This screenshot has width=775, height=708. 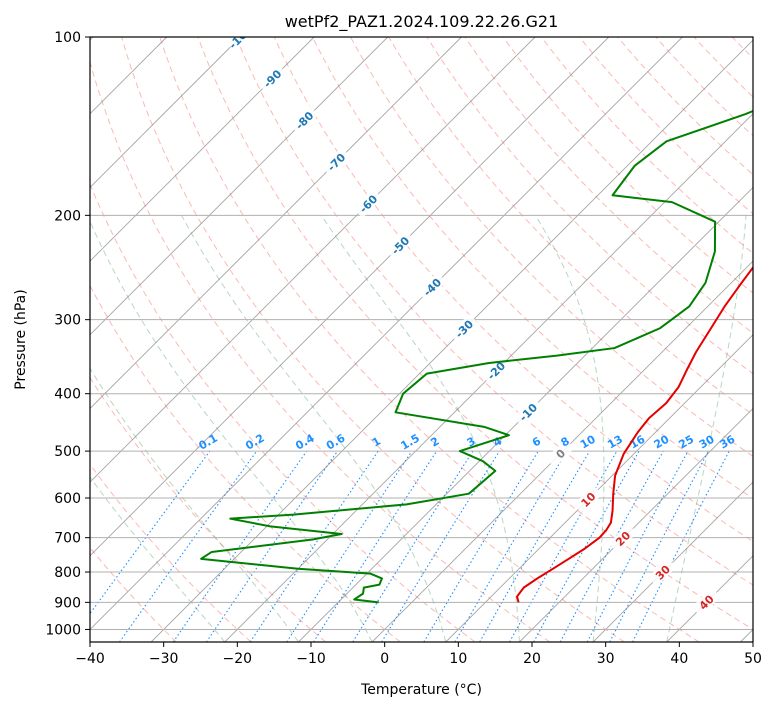 What do you see at coordinates (21, 339) in the screenshot?
I see `y-axis-title: Pressure (hPa)` at bounding box center [21, 339].